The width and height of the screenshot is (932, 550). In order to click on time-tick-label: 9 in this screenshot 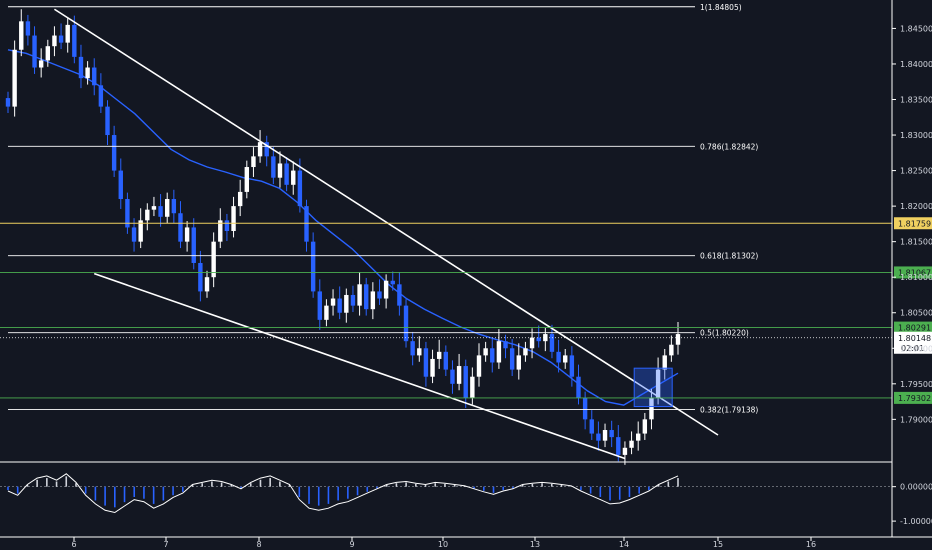, I will do `click(351, 544)`.